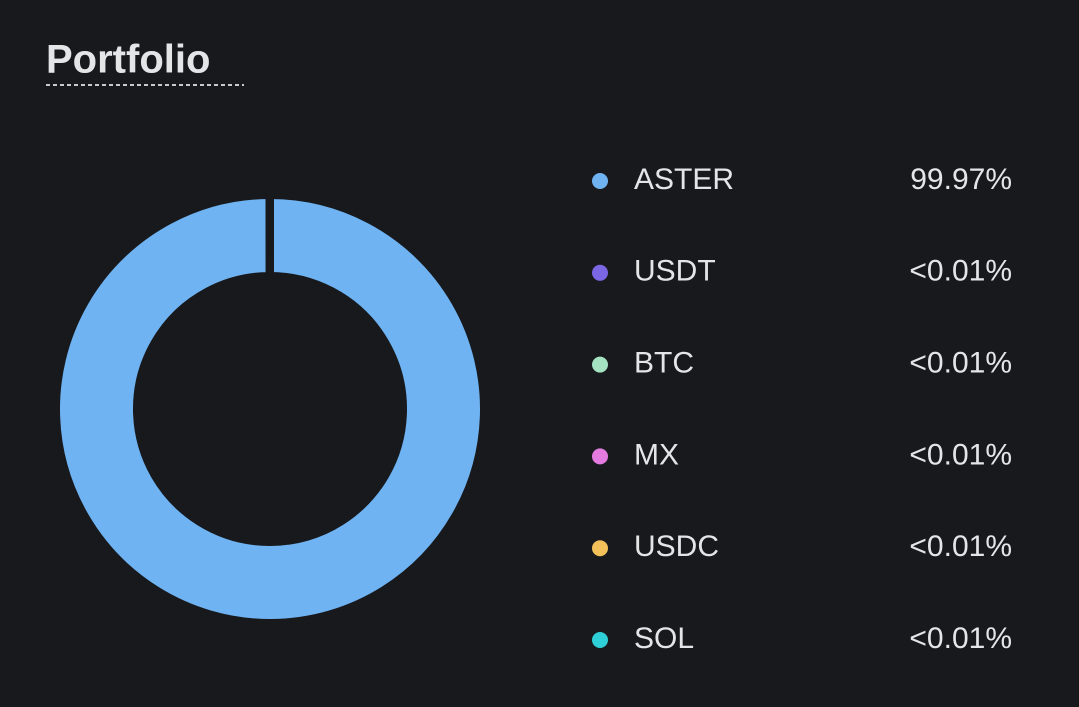 The height and width of the screenshot is (707, 1079). What do you see at coordinates (802, 454) in the screenshot?
I see `legend-row: MX <0.01%` at bounding box center [802, 454].